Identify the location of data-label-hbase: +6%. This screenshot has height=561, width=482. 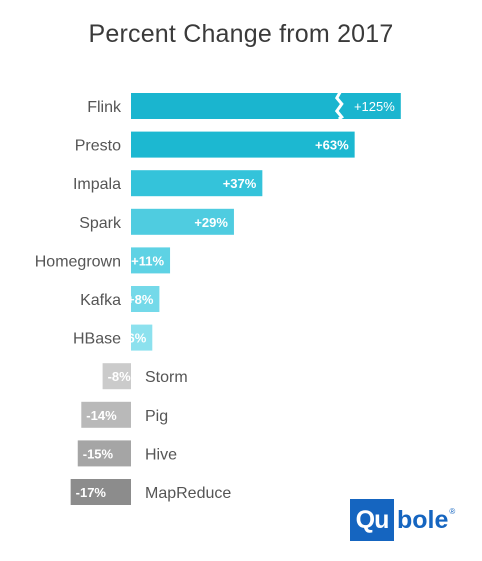
(133, 338).